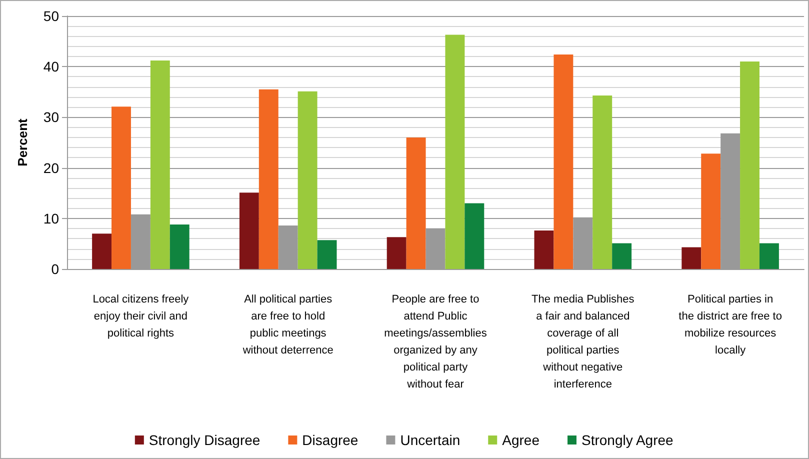  Describe the element at coordinates (141, 317) in the screenshot. I see `x-tick-label: Local citizens freely enjoy their civil and political rights` at that location.